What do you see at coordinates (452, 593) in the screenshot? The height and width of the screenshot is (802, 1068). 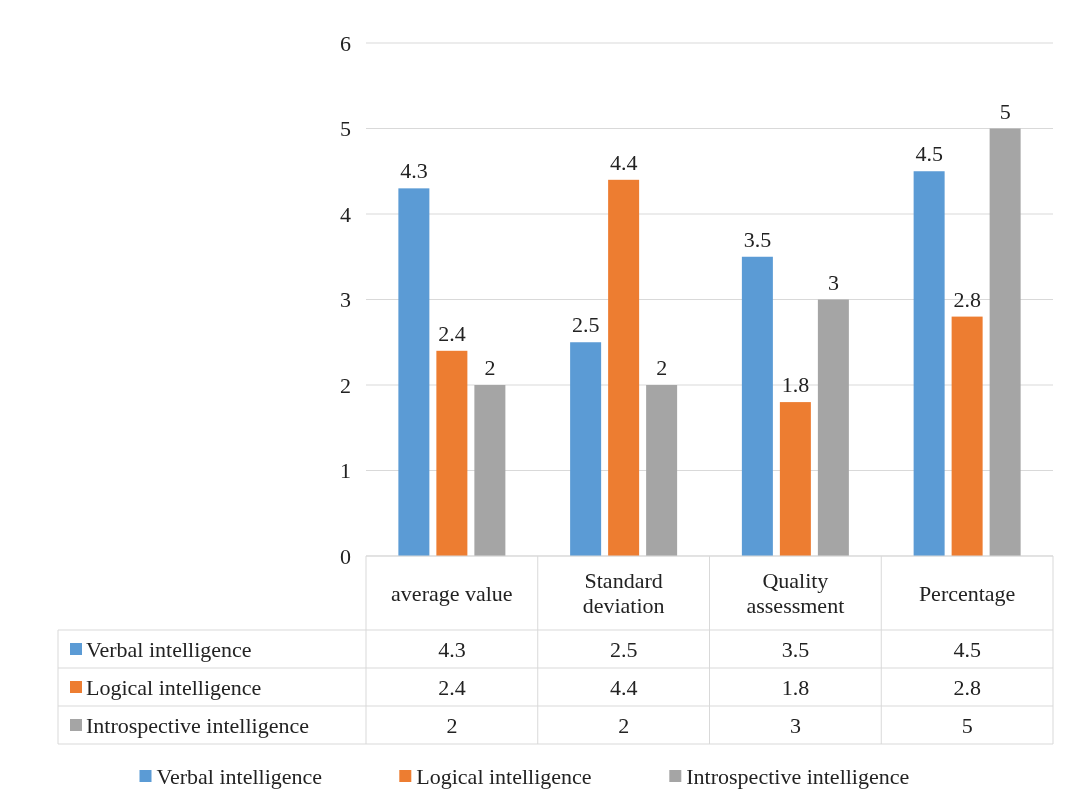 I see `x-tick-label: average value` at bounding box center [452, 593].